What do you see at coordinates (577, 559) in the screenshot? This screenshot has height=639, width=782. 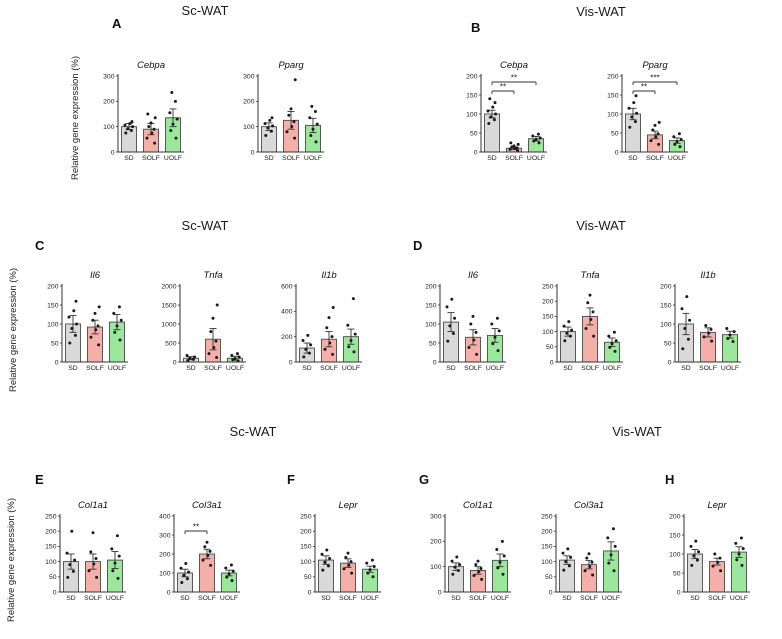 I see `chart-g-col3a1: Col3a1 0 50 100 150 200 250 SD SOLF UOLF` at bounding box center [577, 559].